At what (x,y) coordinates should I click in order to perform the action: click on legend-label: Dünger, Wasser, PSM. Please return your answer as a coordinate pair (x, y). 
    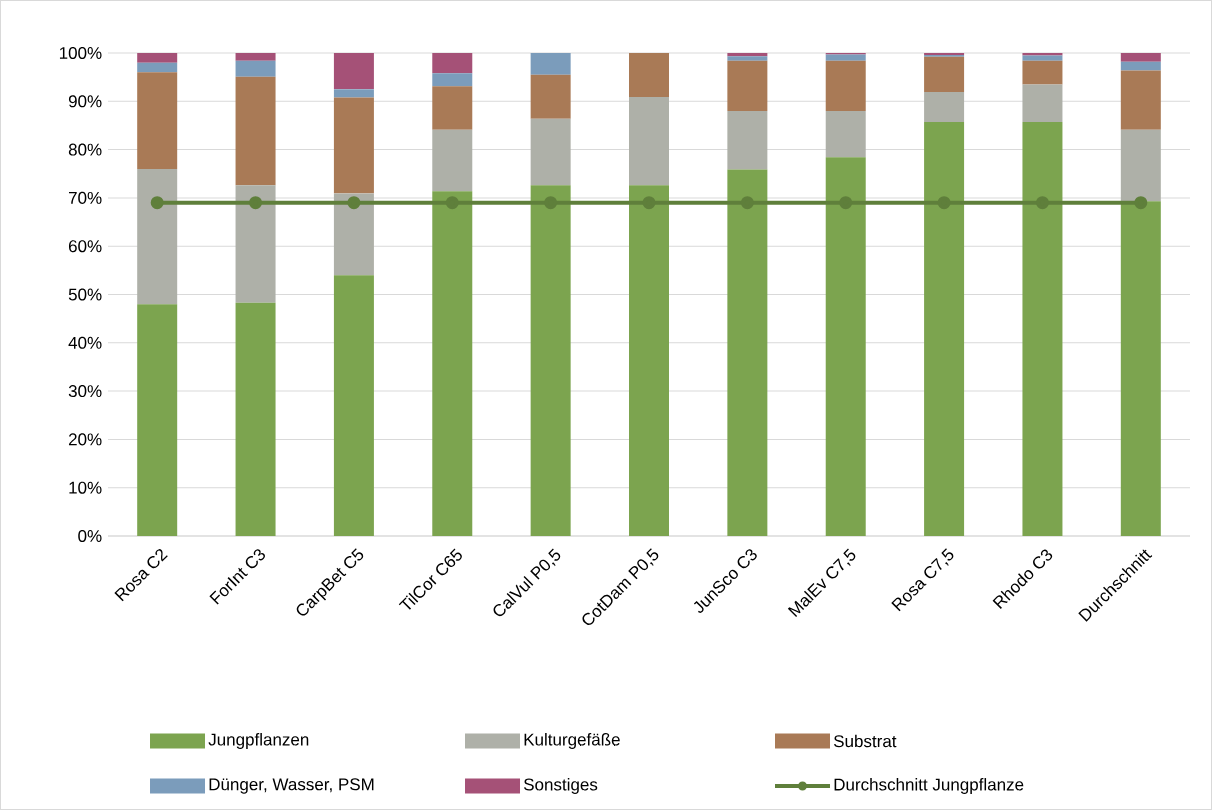
    Looking at the image, I should click on (291, 786).